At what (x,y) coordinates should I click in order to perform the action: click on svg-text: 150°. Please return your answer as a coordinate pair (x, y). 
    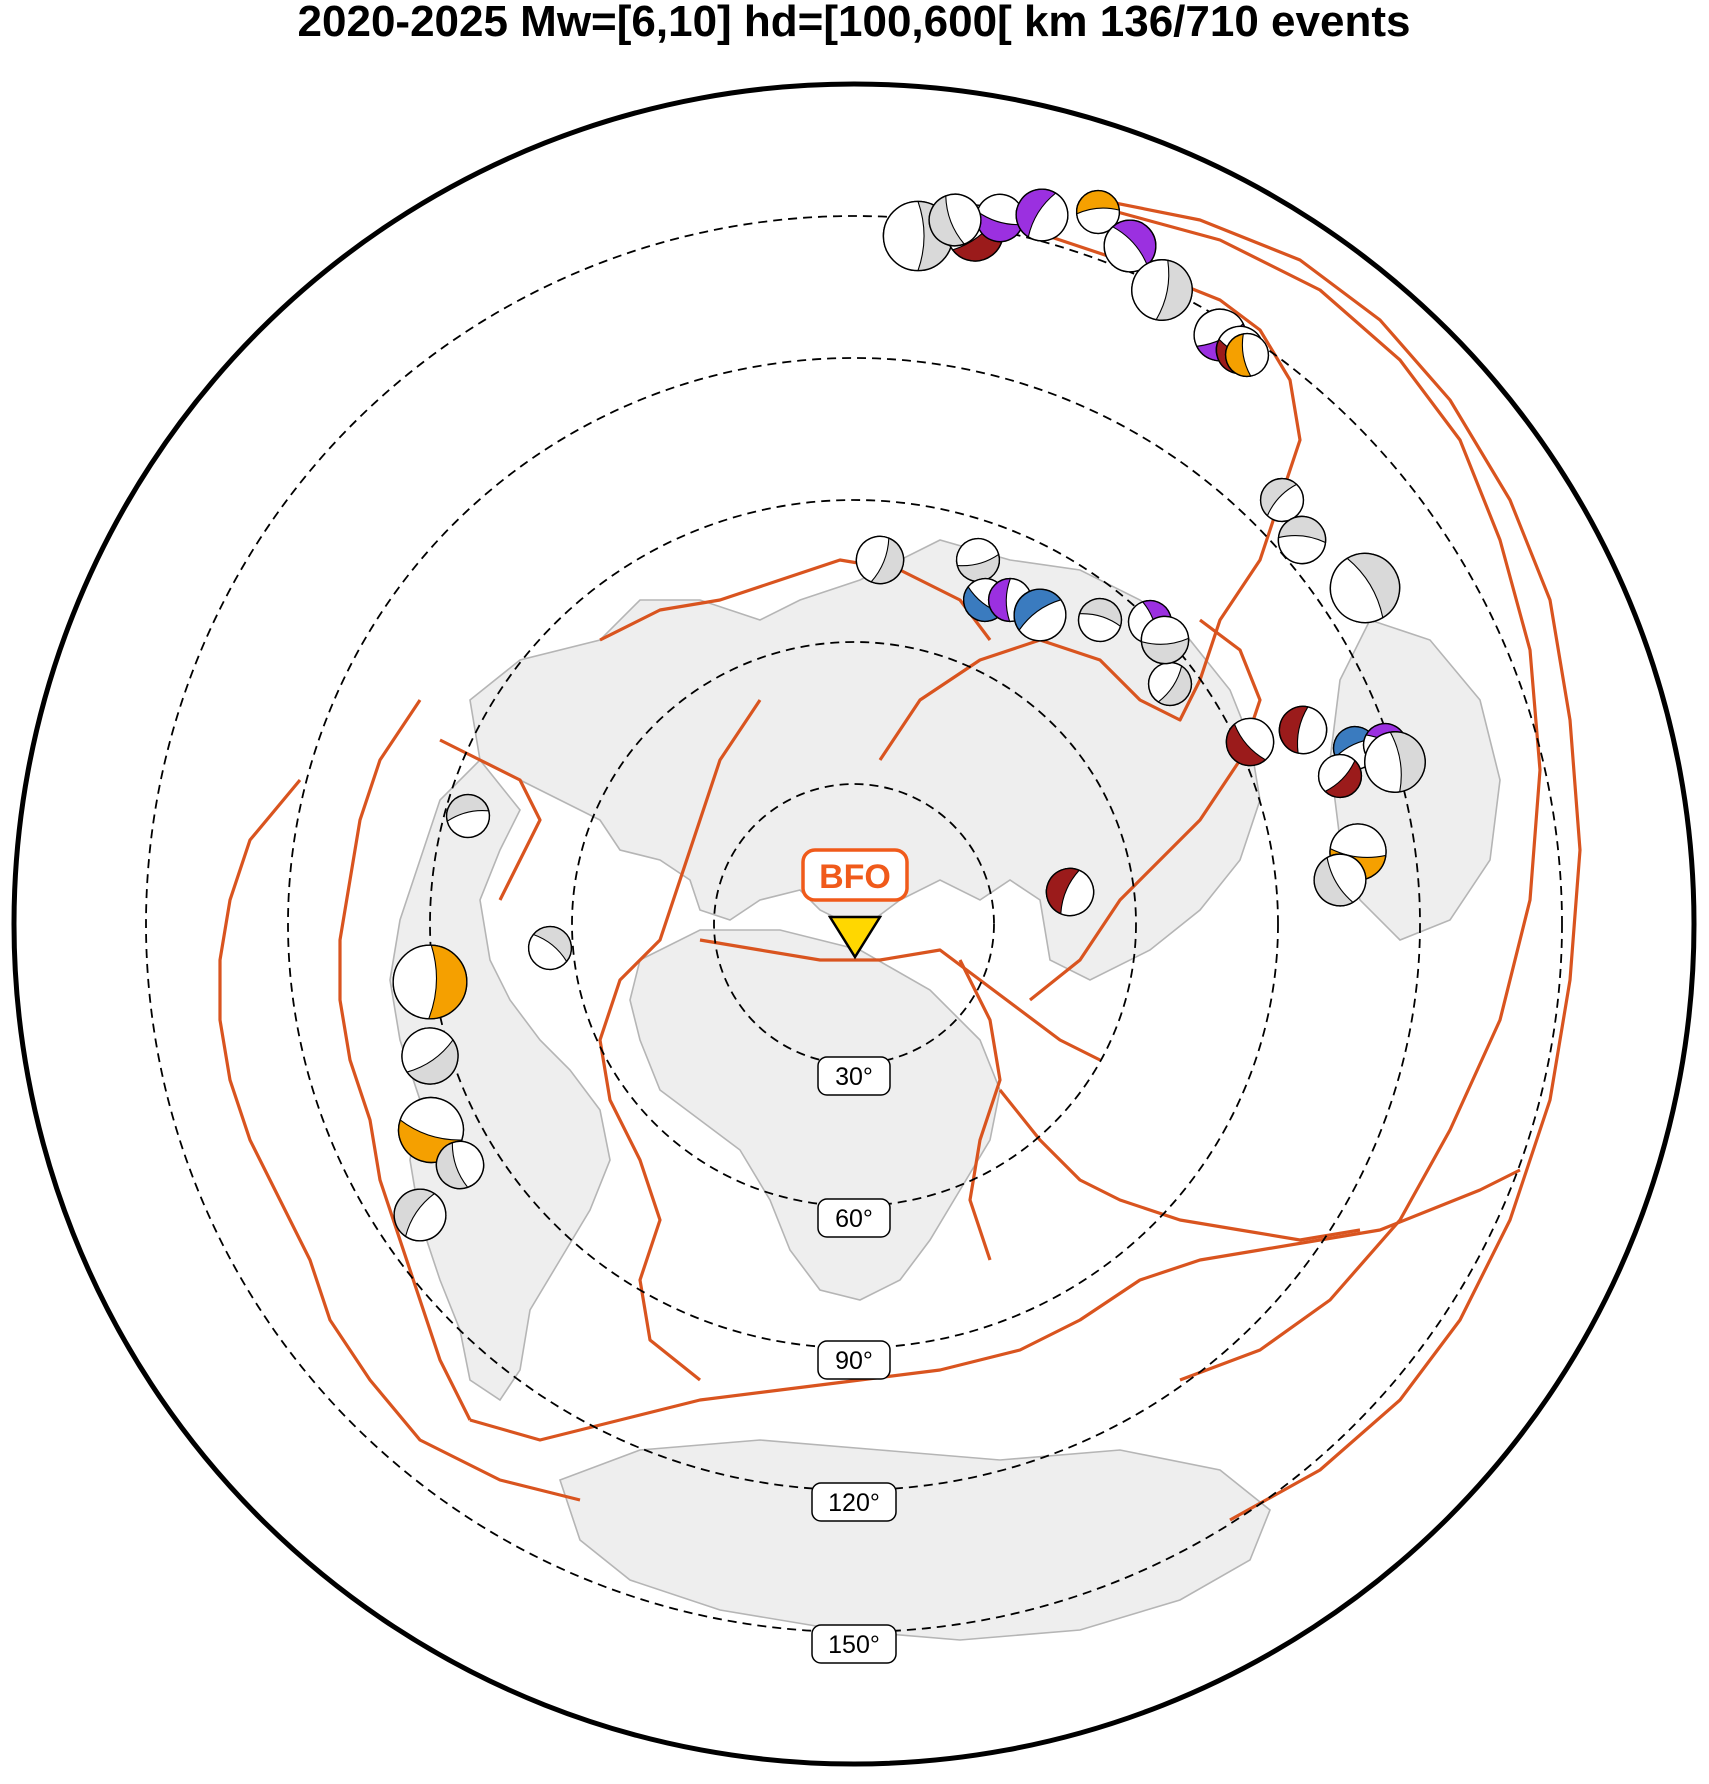
    Looking at the image, I should click on (854, 1645).